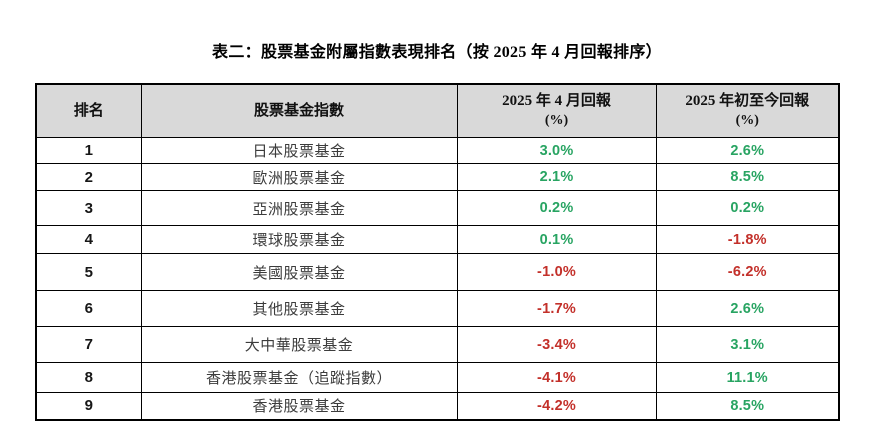 Image resolution: width=874 pixels, height=445 pixels. What do you see at coordinates (556, 101) in the screenshot?
I see `header-april-return-line1: 2025 年 4 月回報` at bounding box center [556, 101].